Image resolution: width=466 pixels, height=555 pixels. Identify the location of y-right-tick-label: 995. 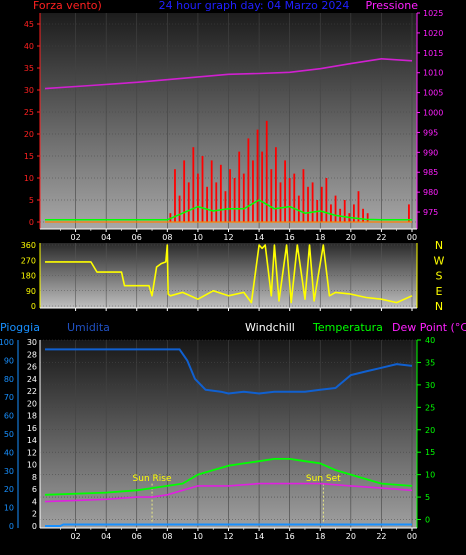
(430, 132).